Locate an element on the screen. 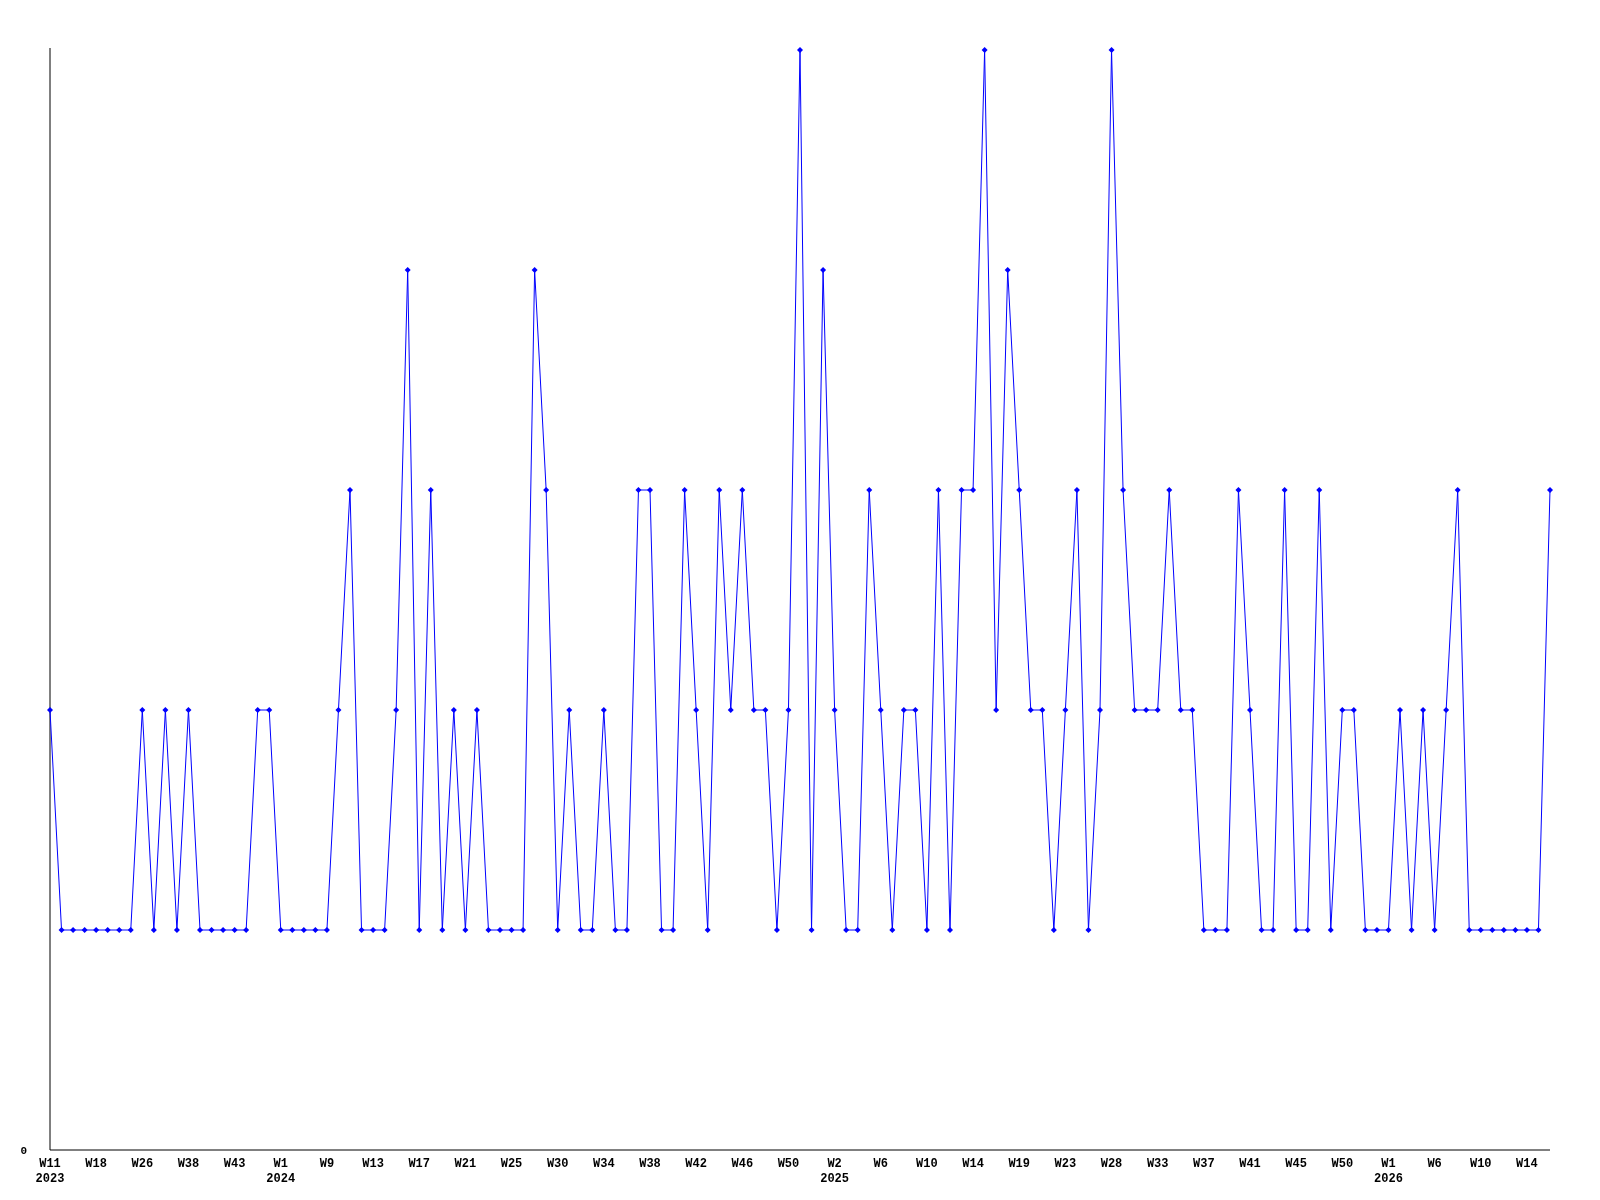 The height and width of the screenshot is (1200, 1600). x-tick-label: W37 is located at coordinates (1204, 1164).